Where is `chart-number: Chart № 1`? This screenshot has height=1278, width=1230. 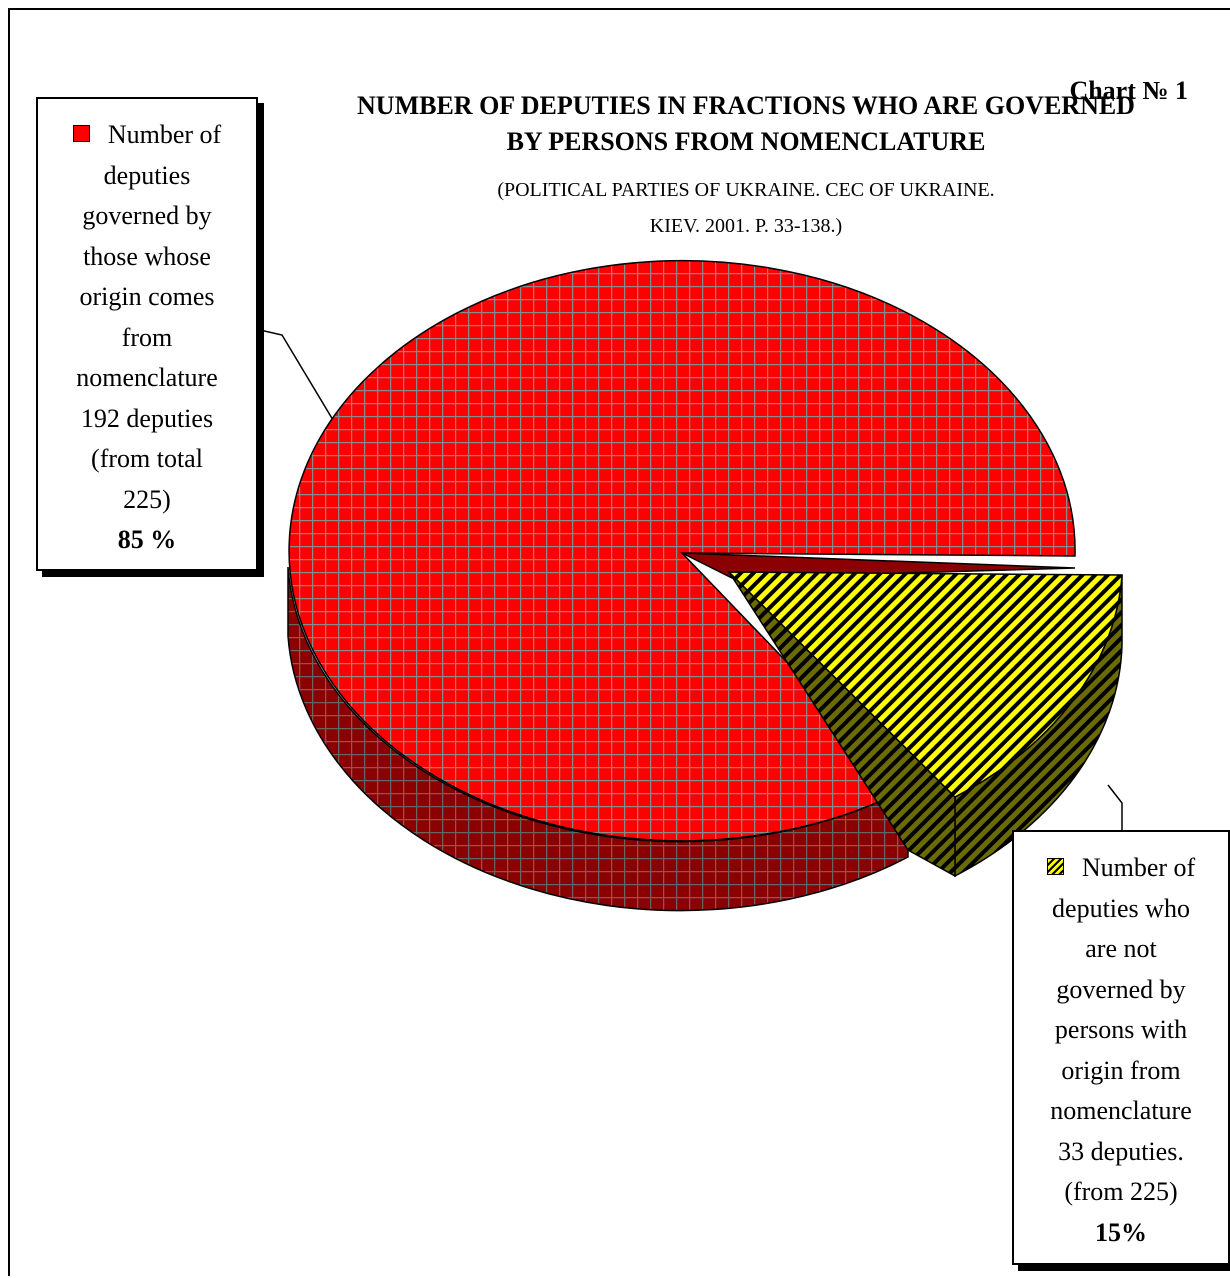 chart-number: Chart № 1 is located at coordinates (1128, 90).